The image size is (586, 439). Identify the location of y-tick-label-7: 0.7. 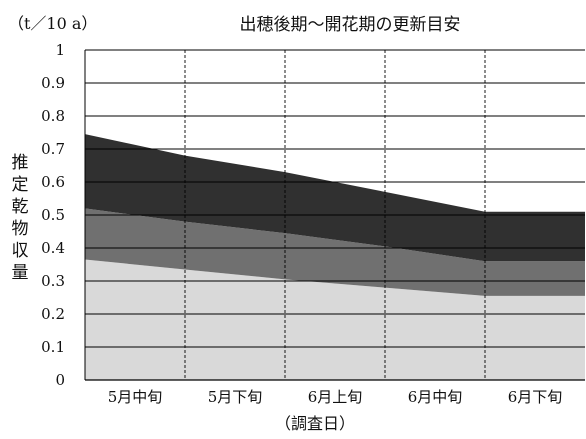
(53, 149).